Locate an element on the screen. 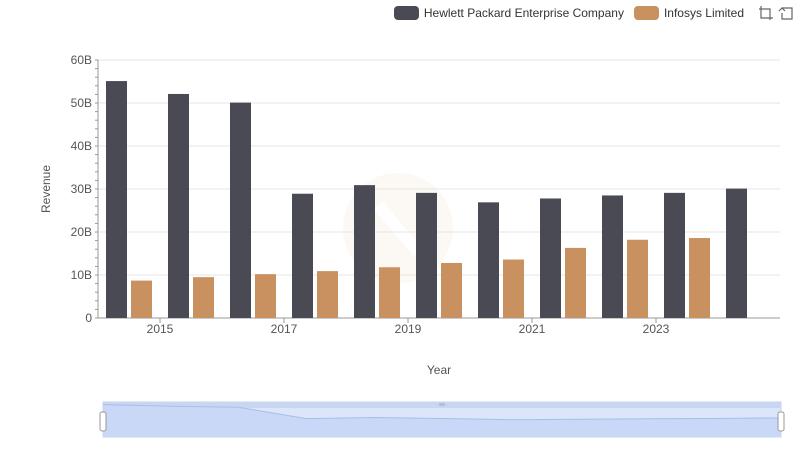 The image size is (800, 461). bar-hpe-2021 is located at coordinates (550, 258).